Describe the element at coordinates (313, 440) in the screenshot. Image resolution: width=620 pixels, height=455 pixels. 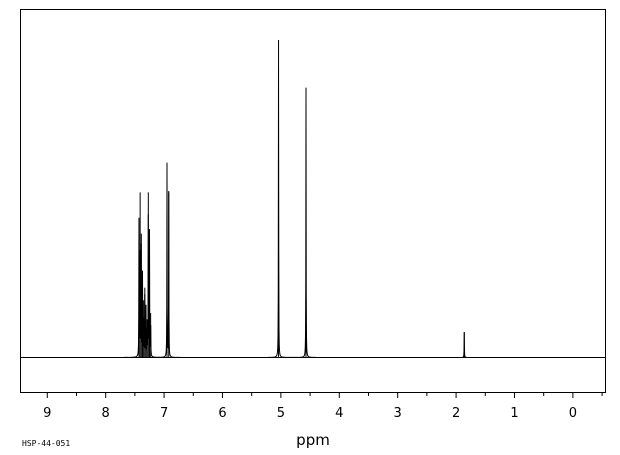
I see `x-axis-label: ppm` at that location.